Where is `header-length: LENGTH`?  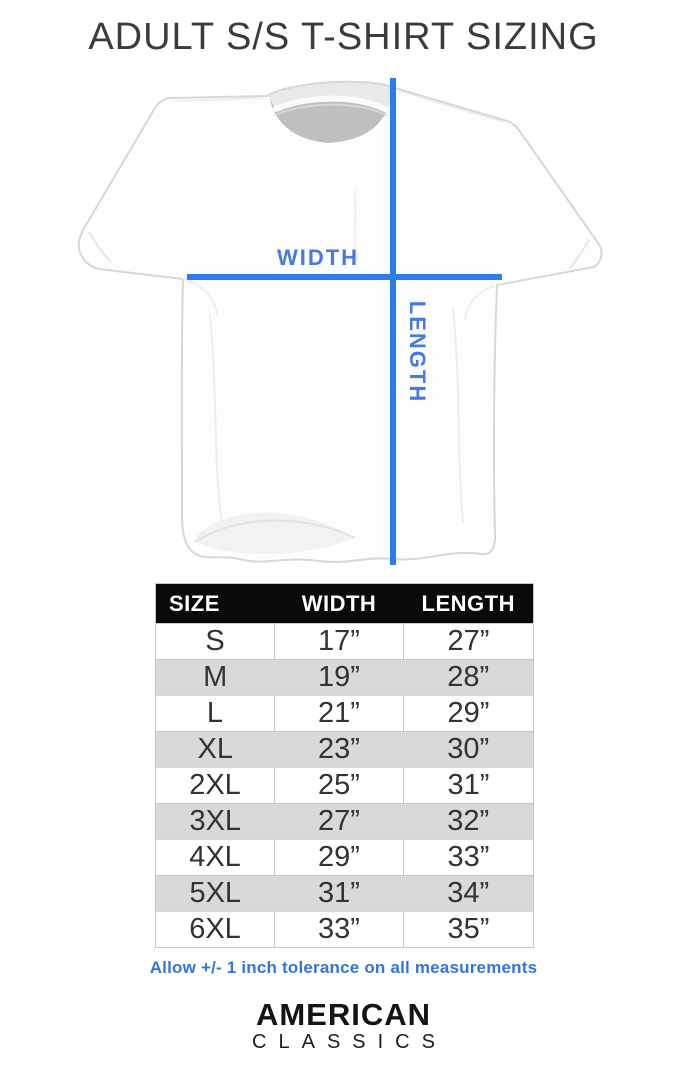
header-length: LENGTH is located at coordinates (468, 603).